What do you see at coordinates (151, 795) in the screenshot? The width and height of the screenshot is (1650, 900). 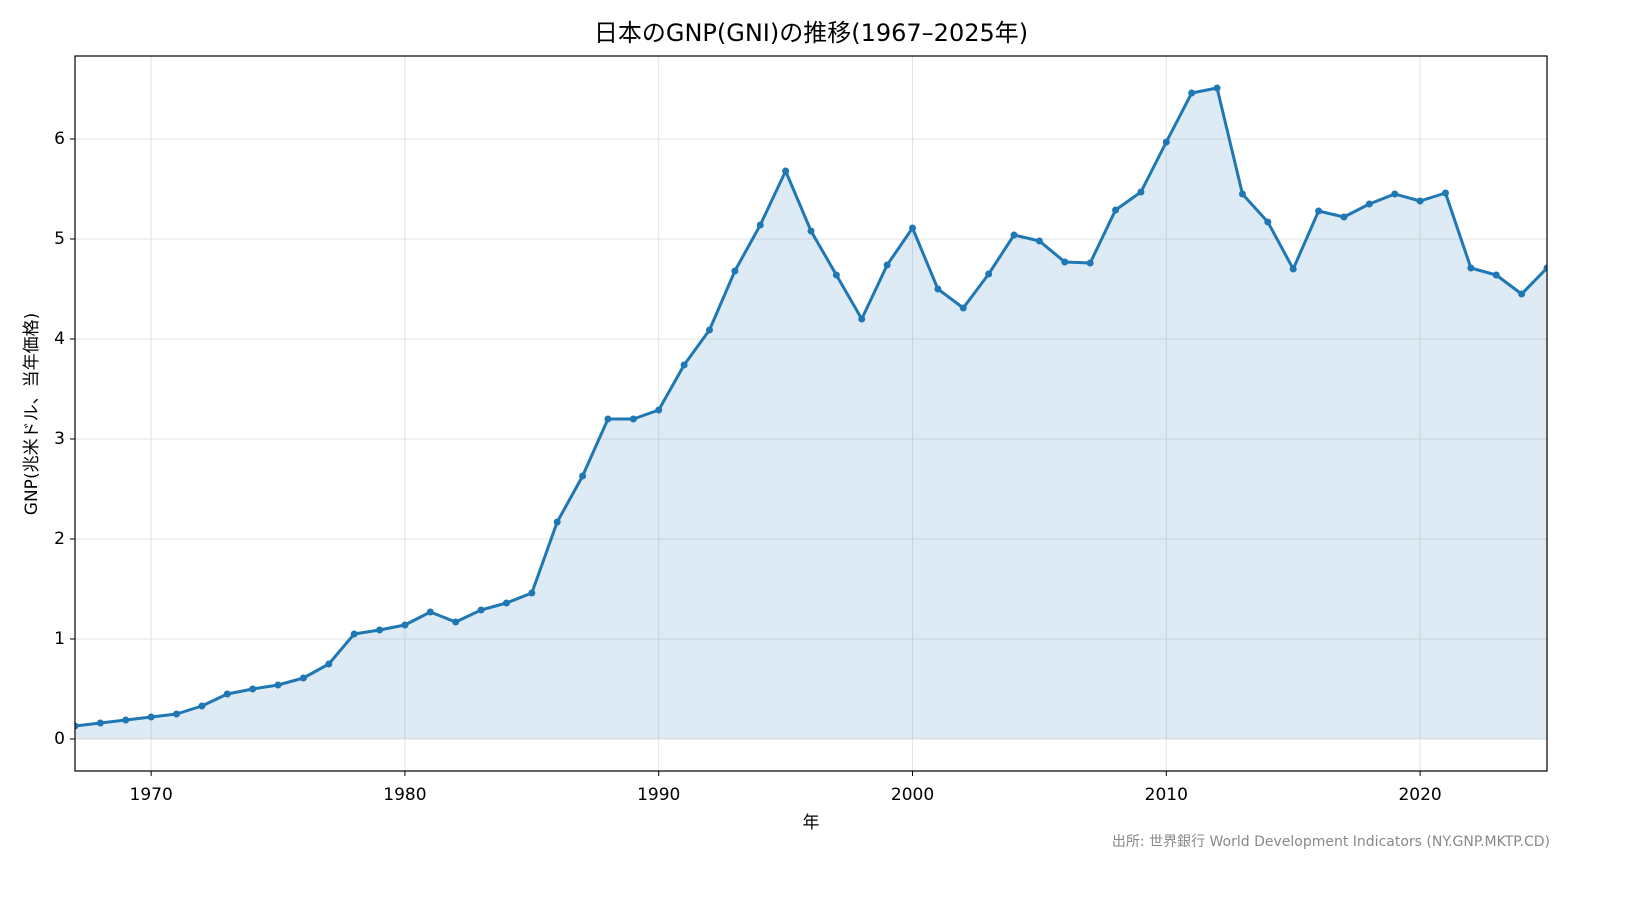 I see `x-tick-label: 1970` at bounding box center [151, 795].